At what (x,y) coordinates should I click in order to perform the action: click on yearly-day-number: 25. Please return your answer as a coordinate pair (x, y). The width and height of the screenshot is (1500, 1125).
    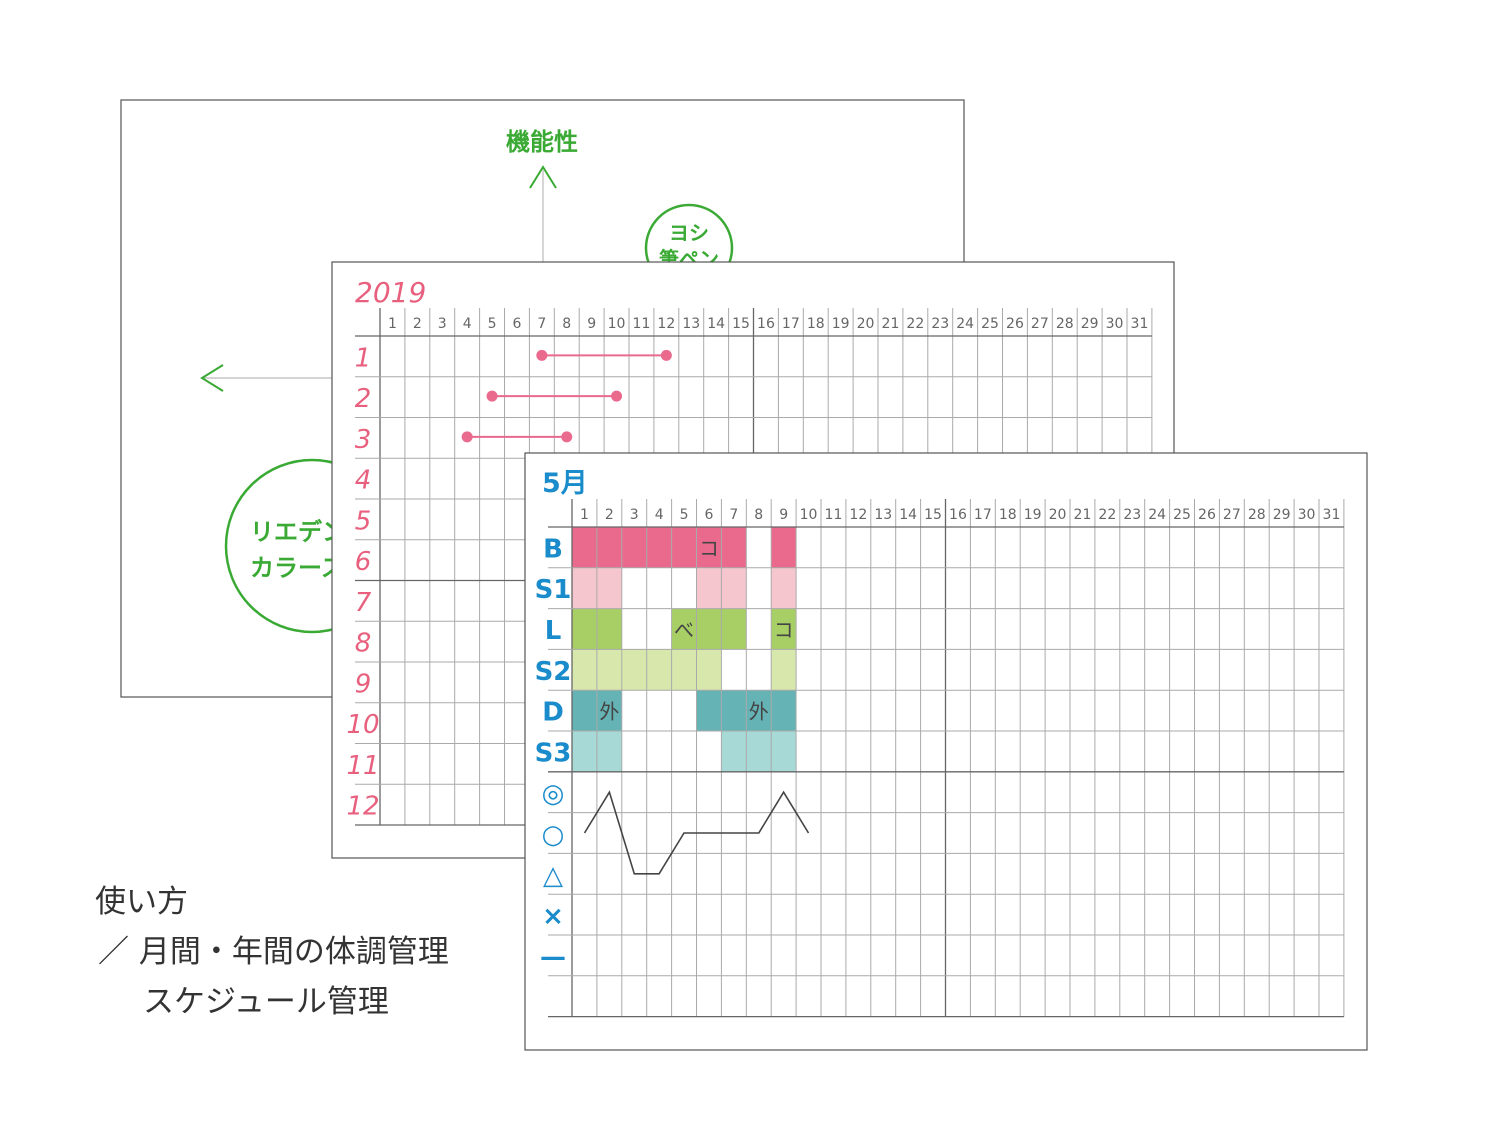
    Looking at the image, I should click on (990, 324).